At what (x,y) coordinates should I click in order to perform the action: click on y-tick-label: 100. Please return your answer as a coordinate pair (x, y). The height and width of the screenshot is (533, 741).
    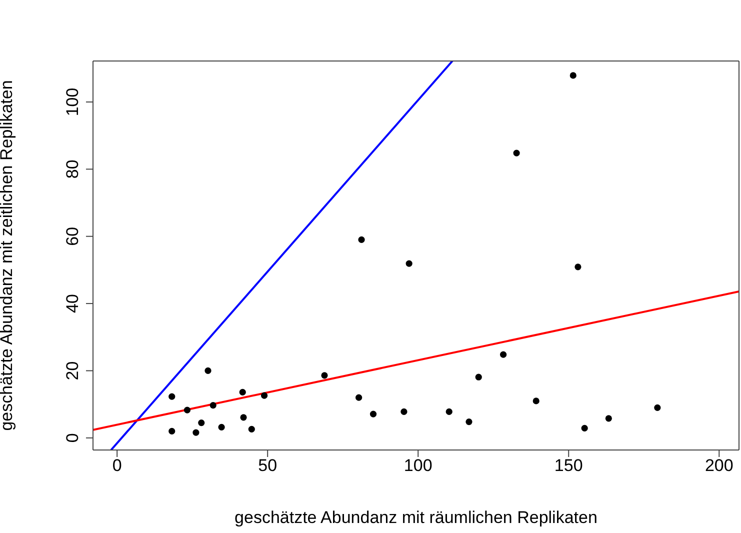
    Looking at the image, I should click on (72, 102).